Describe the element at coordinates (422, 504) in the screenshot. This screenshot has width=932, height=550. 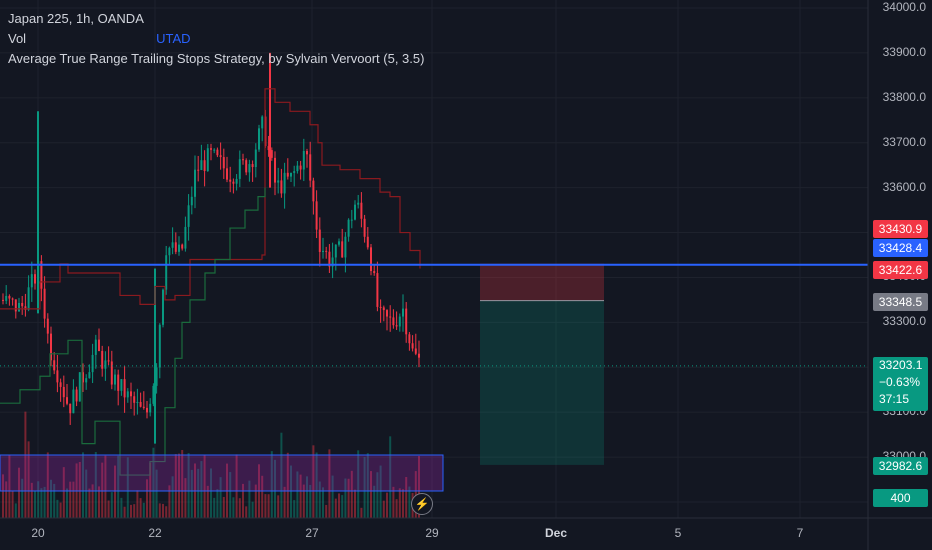
I see `lightning-settings-icon: ⚡` at that location.